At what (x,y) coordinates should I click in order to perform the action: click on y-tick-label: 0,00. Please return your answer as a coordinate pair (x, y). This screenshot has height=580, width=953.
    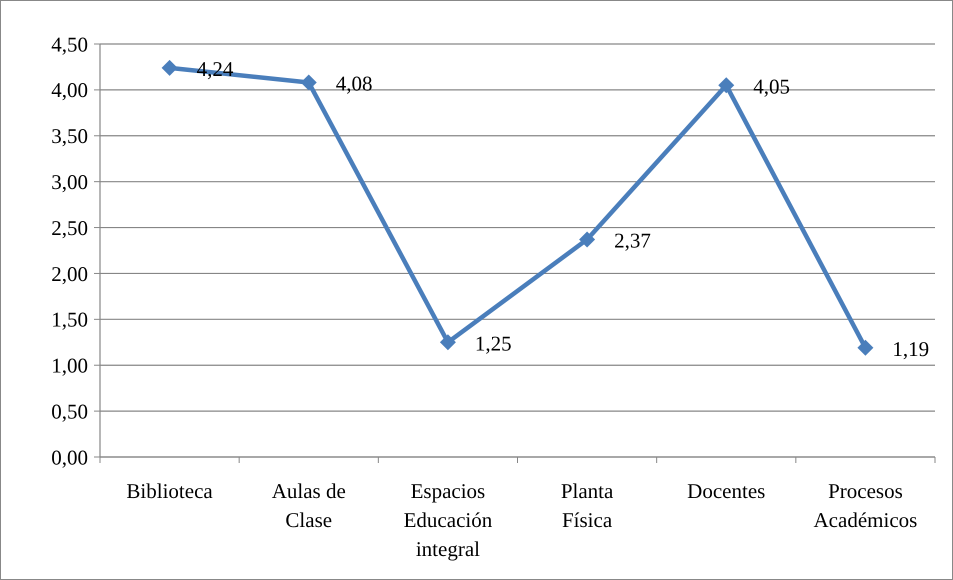
    Looking at the image, I should click on (69, 457).